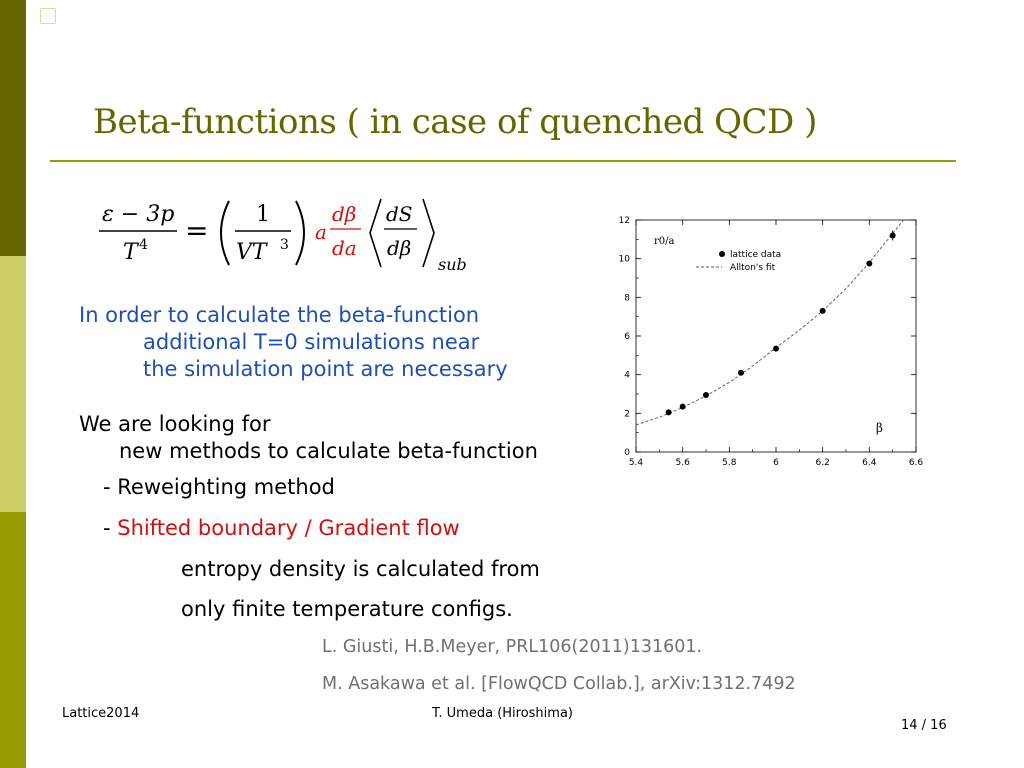  Describe the element at coordinates (627, 337) in the screenshot. I see `y-tick-label: 6` at that location.